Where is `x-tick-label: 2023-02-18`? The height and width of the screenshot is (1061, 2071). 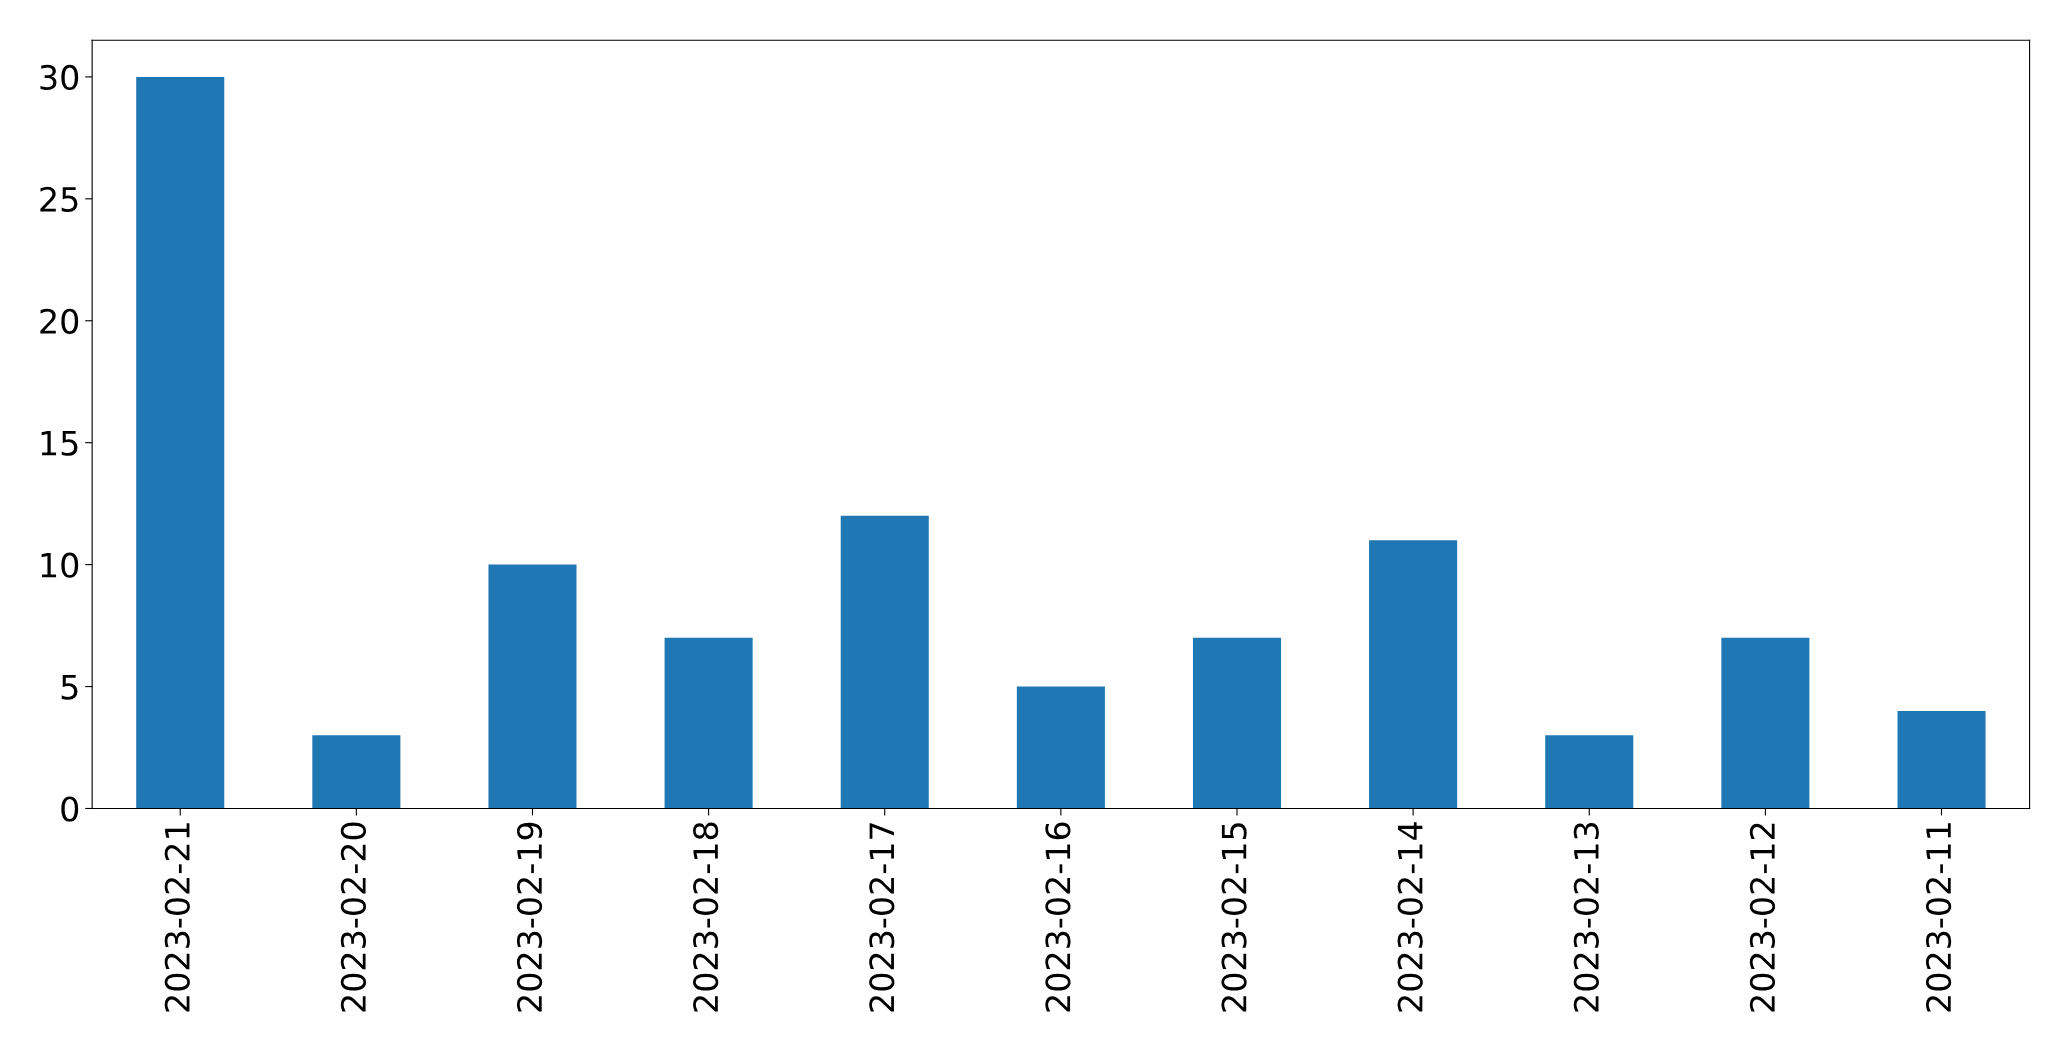 x-tick-label: 2023-02-18 is located at coordinates (706, 917).